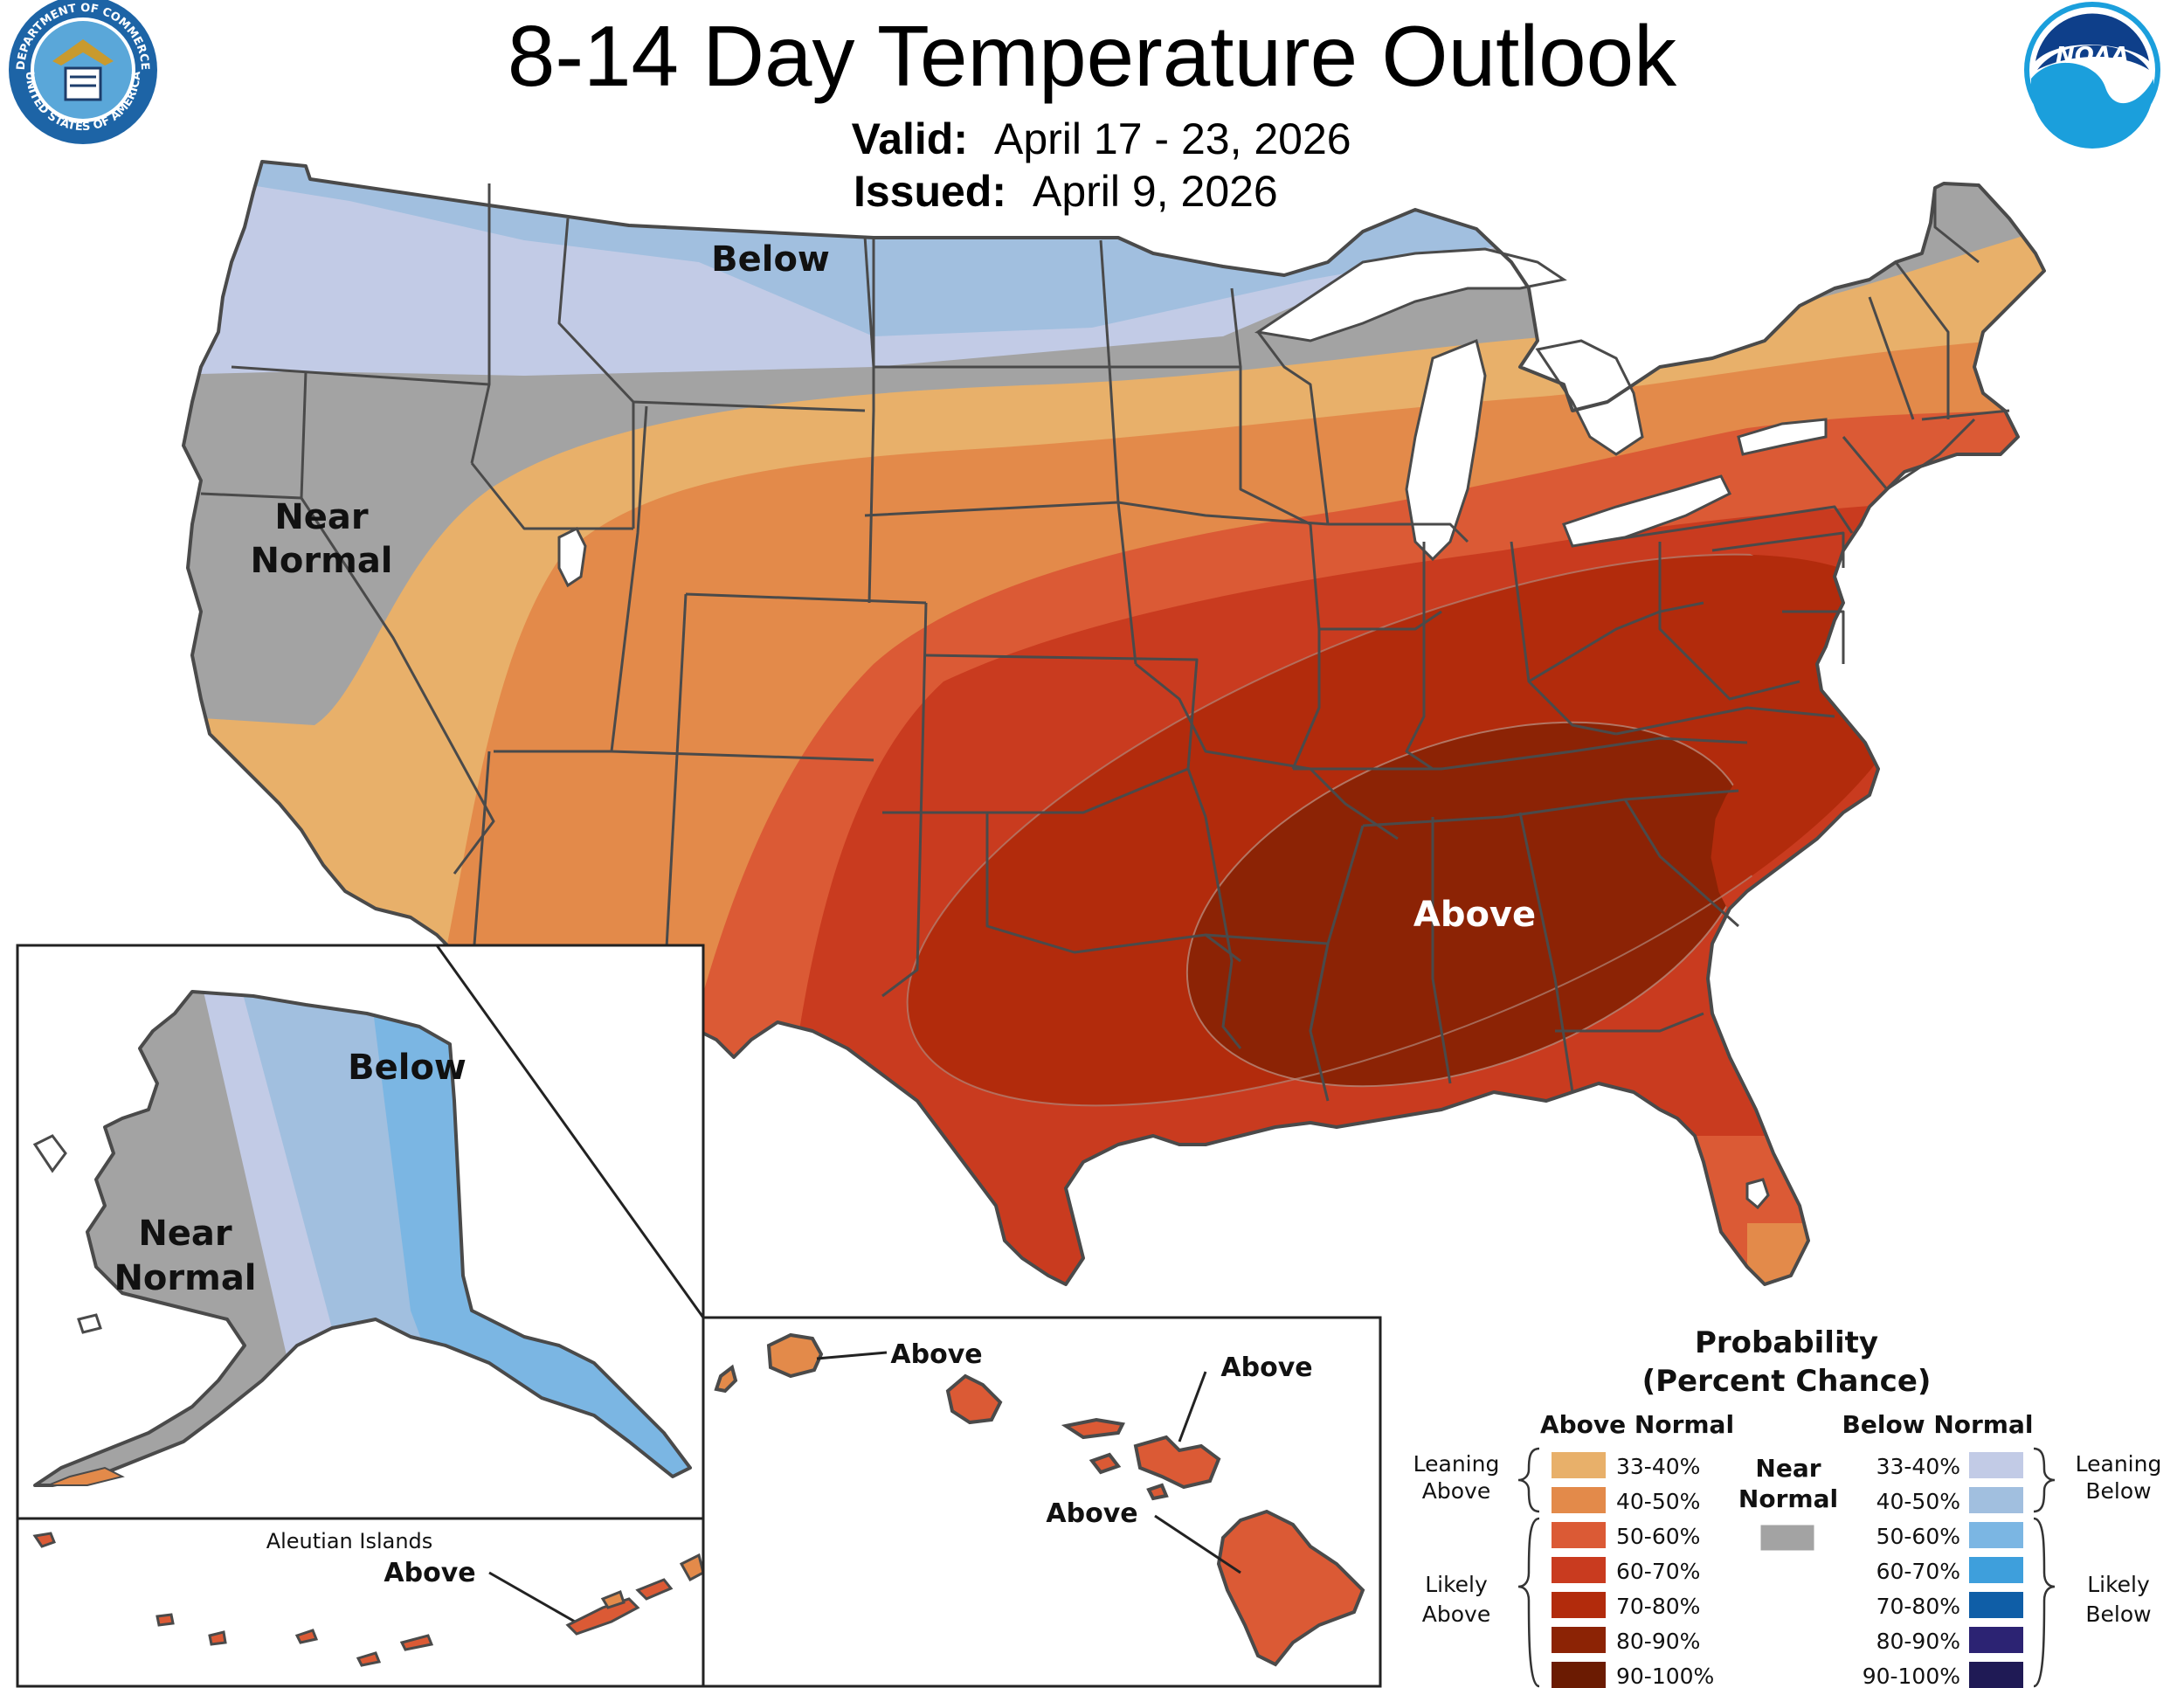  I want to click on maui-island, so click(1177, 1462).